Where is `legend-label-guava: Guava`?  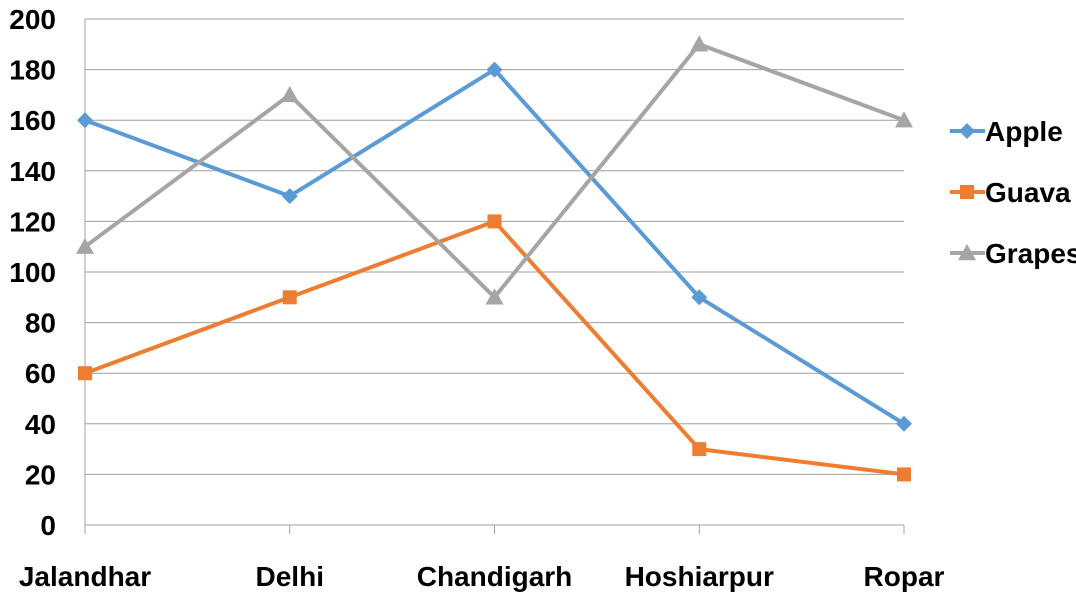
legend-label-guava: Guava is located at coordinates (1028, 192).